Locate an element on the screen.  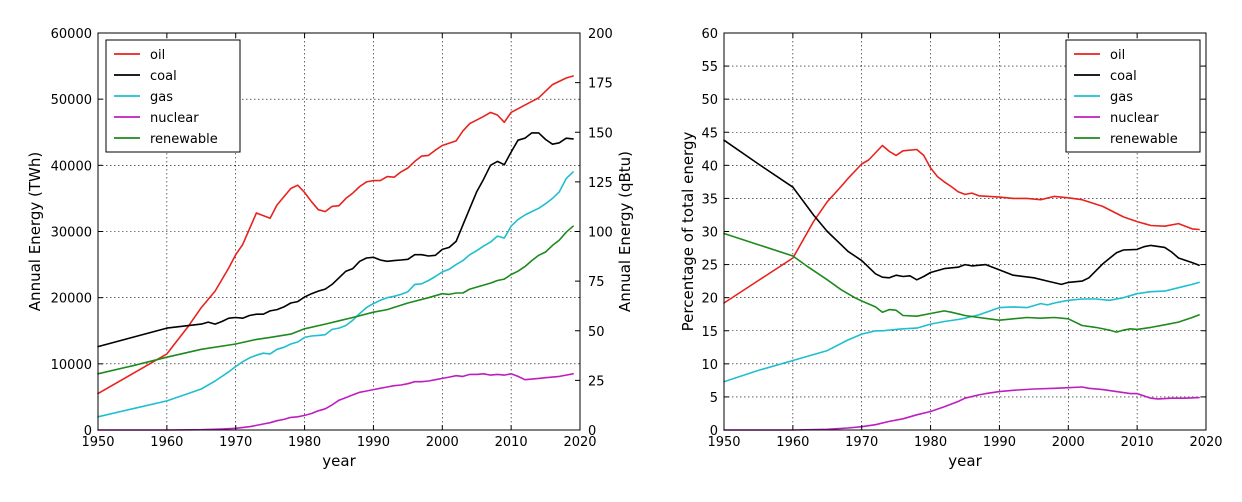
y-tick-label: 15 is located at coordinates (709, 332).